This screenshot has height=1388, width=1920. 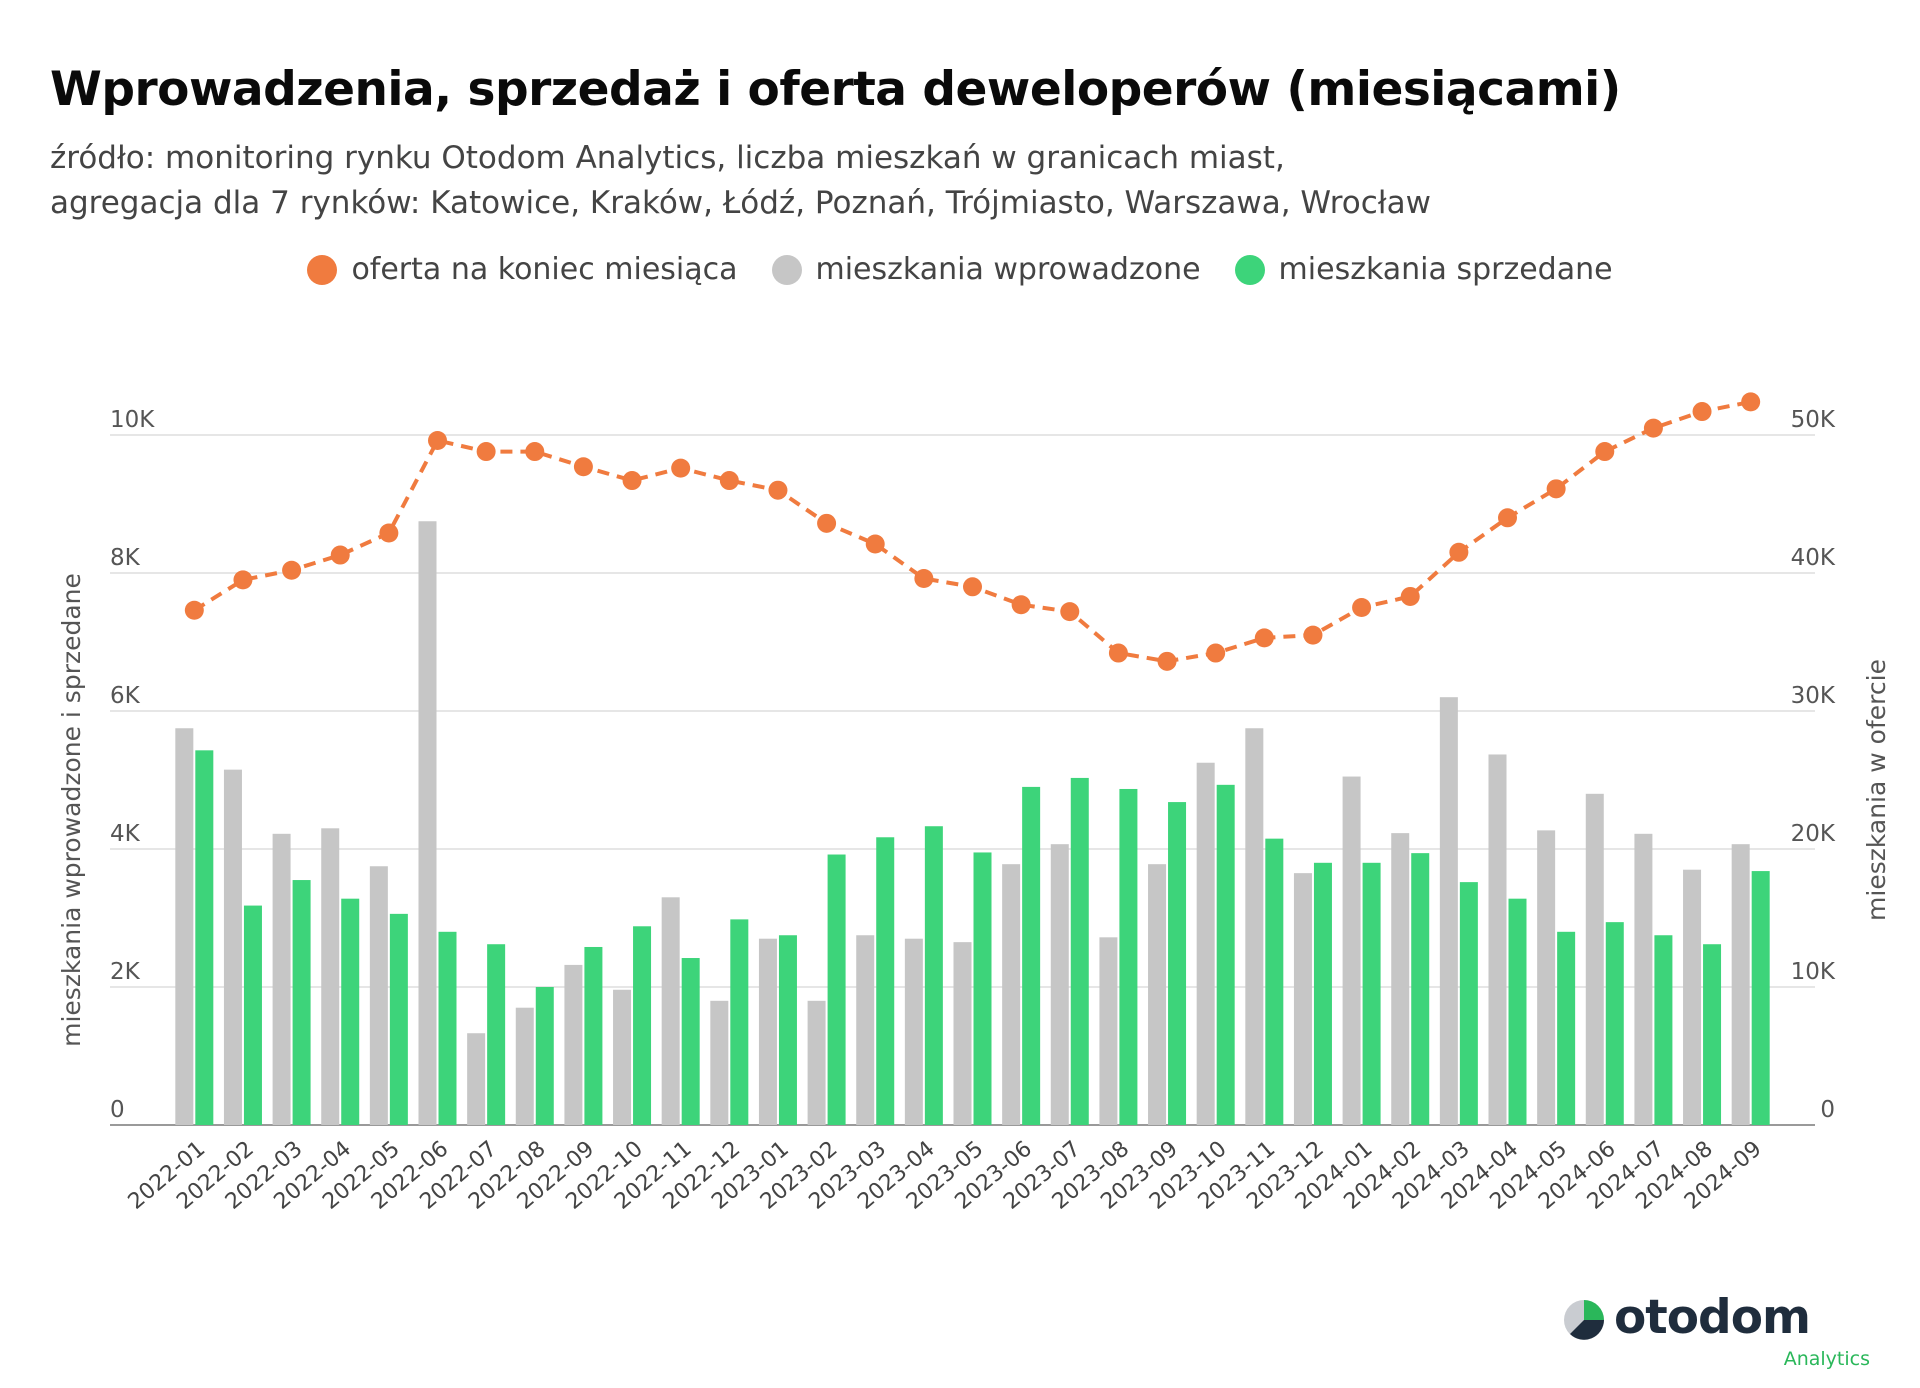 What do you see at coordinates (125, 834) in the screenshot?
I see `y-tick-label-left: 4K` at bounding box center [125, 834].